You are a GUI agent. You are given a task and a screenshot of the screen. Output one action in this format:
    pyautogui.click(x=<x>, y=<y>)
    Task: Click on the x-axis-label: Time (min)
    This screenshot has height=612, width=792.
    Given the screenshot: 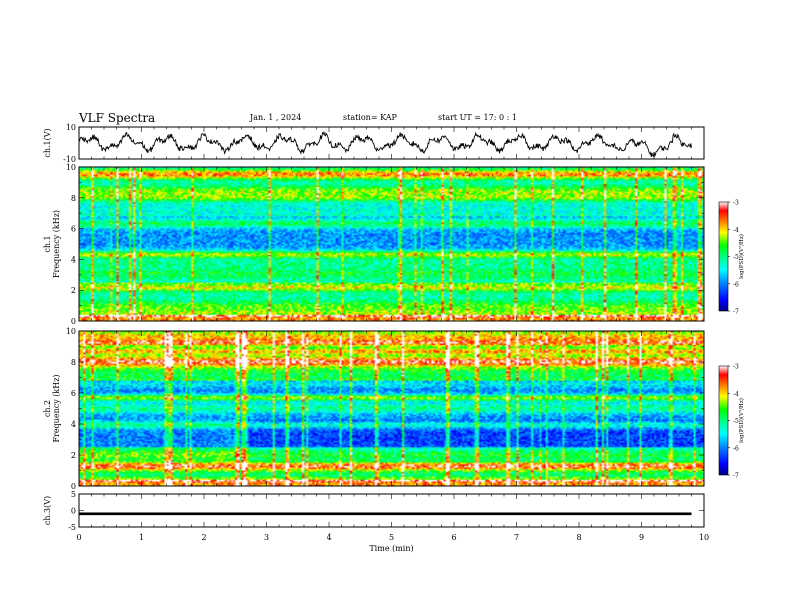 What is the action you would take?
    pyautogui.click(x=391, y=548)
    